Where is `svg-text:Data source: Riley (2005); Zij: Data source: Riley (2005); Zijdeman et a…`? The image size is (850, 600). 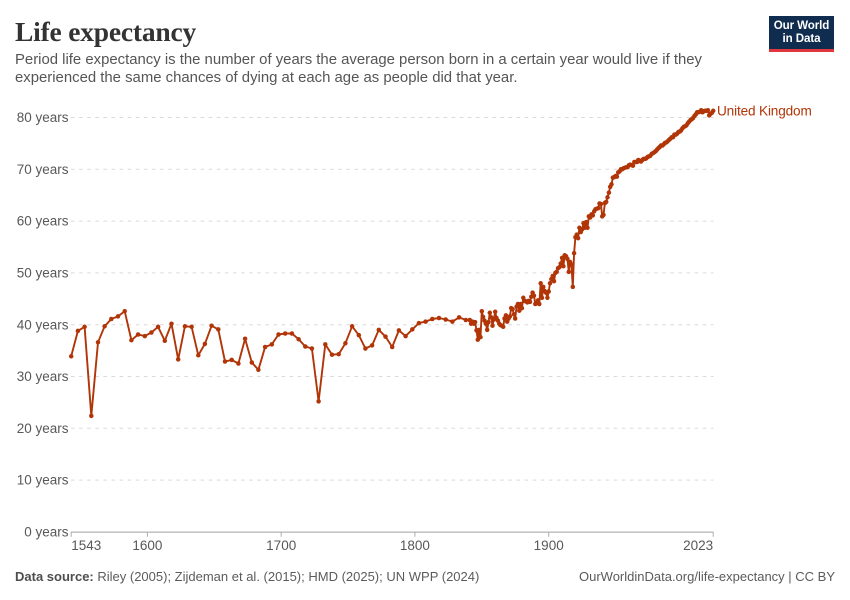 svg-text:Data source: Riley (2005); Zij: Data source: Riley (2005); Zijdeman et a… is located at coordinates (247, 576).